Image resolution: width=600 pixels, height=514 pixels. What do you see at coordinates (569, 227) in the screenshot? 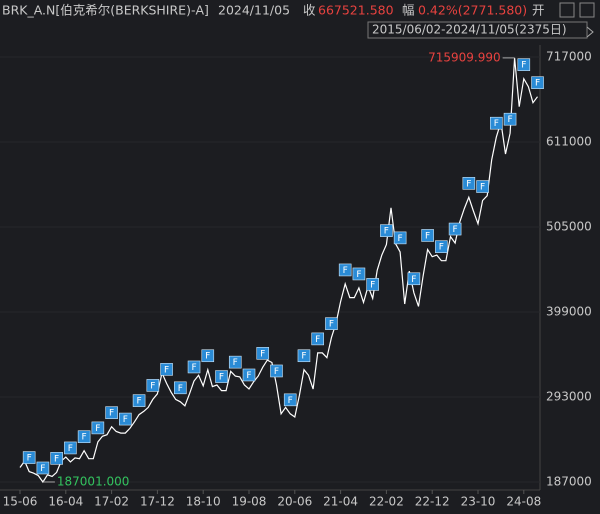
I see `y-tick-label: 505000` at bounding box center [569, 227].